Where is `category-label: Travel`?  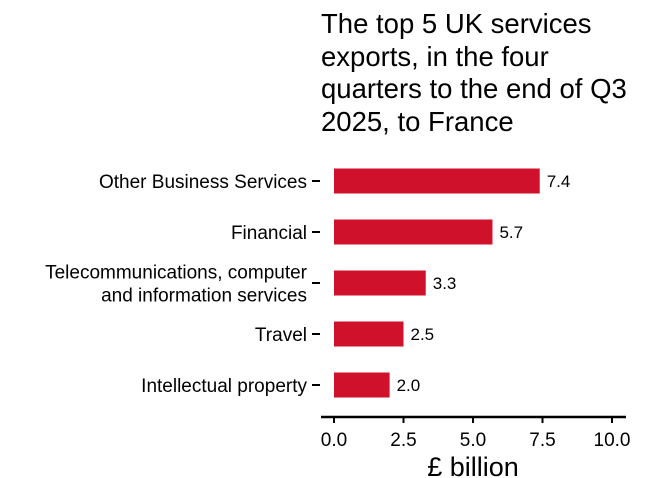 category-label: Travel is located at coordinates (281, 335).